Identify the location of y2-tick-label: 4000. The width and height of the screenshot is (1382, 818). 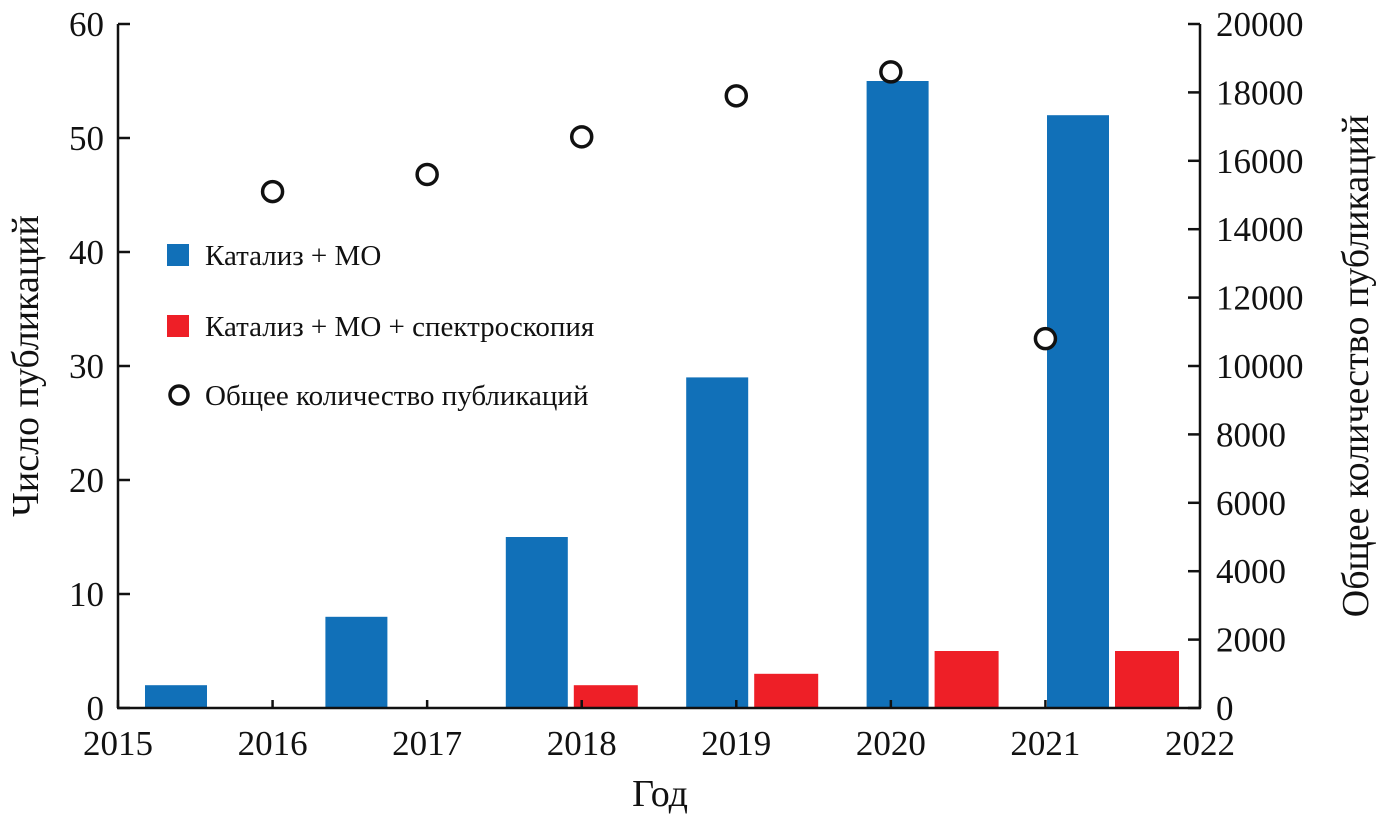
(1251, 571).